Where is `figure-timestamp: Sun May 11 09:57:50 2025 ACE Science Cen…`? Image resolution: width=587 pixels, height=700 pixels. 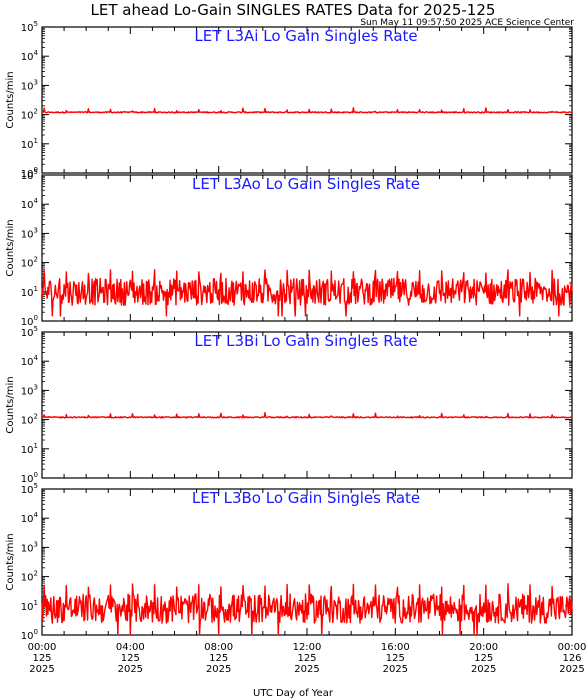 figure-timestamp: Sun May 11 09:57:50 2025 ACE Science Cen… is located at coordinates (467, 23).